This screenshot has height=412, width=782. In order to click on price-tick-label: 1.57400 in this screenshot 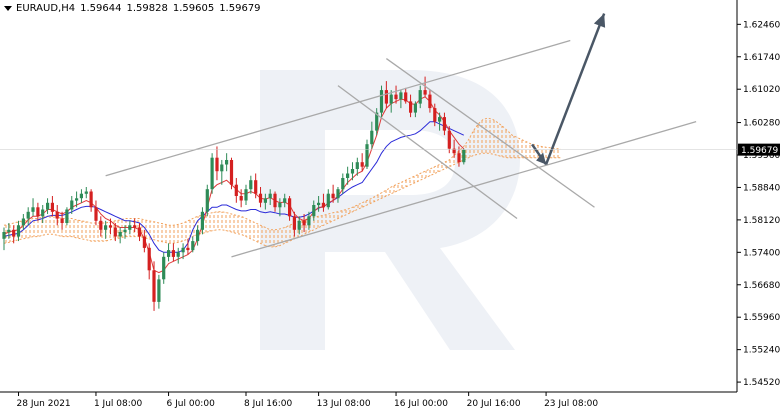, I will do `click(761, 253)`.